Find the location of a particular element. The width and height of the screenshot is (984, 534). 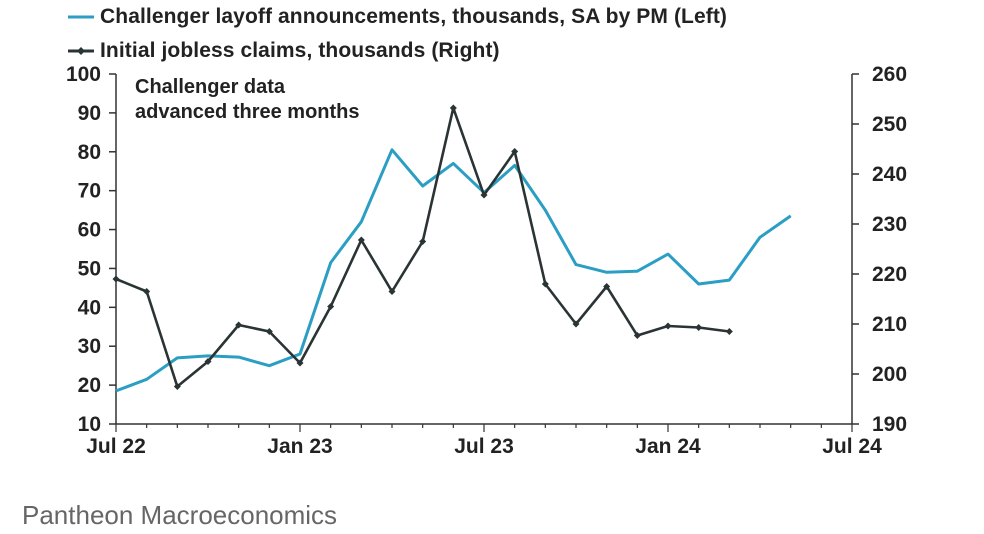

chart-annotation-line: Challenger data is located at coordinates (210, 87).